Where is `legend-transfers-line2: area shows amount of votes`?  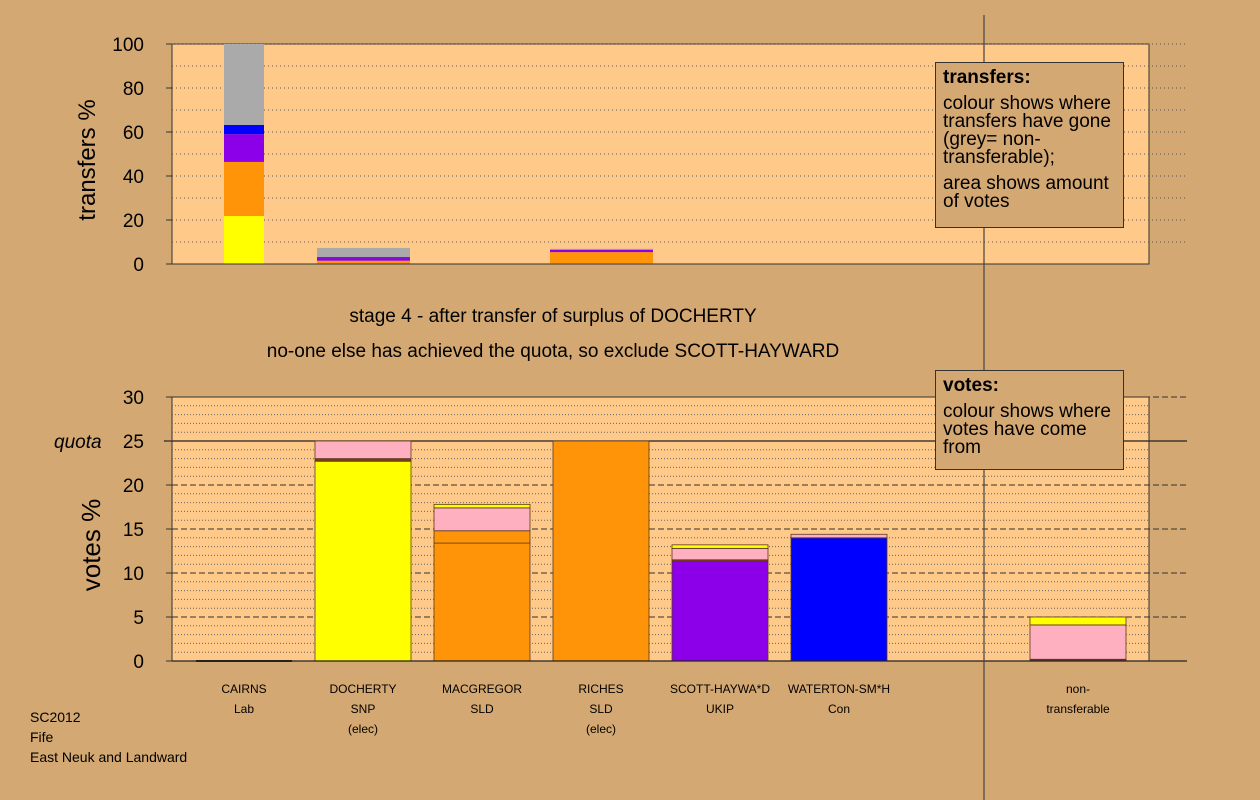
legend-transfers-line2: area shows amount of votes is located at coordinates (1026, 192).